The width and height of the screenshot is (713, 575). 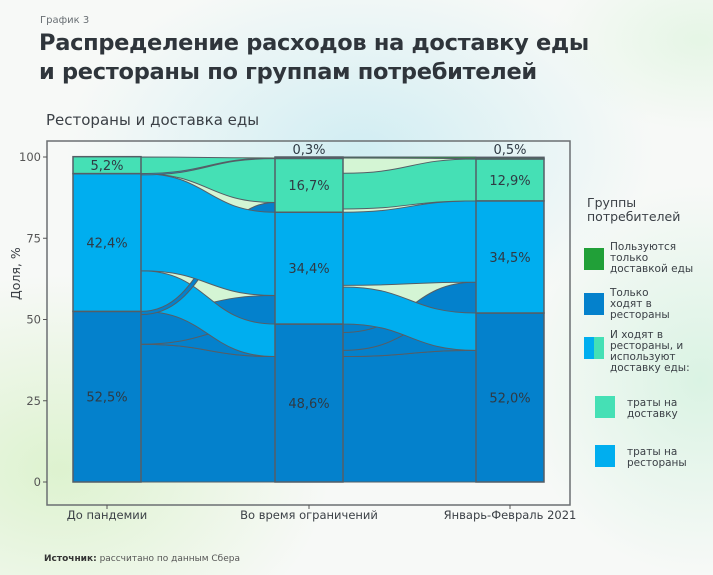 What do you see at coordinates (510, 515) in the screenshot?
I see `x-tick-label: Январь-Февраль 2021` at bounding box center [510, 515].